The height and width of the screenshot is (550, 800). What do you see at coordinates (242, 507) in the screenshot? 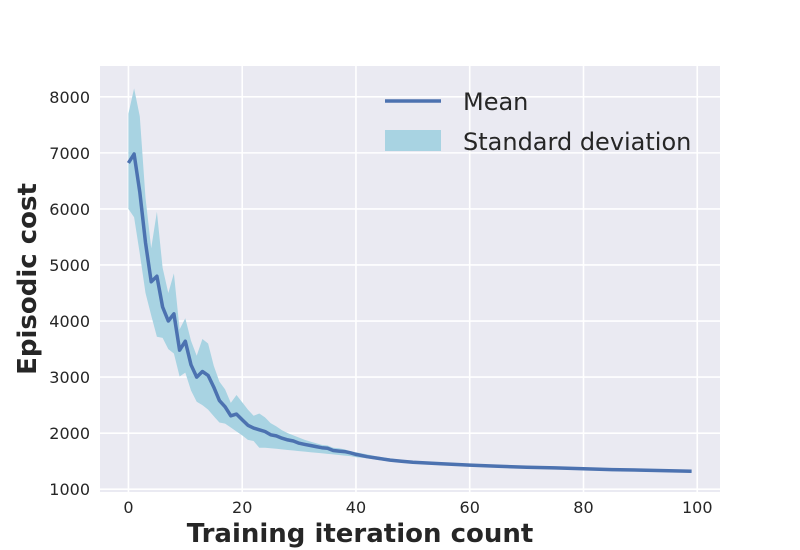
I see `x-tick-label: 20` at bounding box center [242, 507].